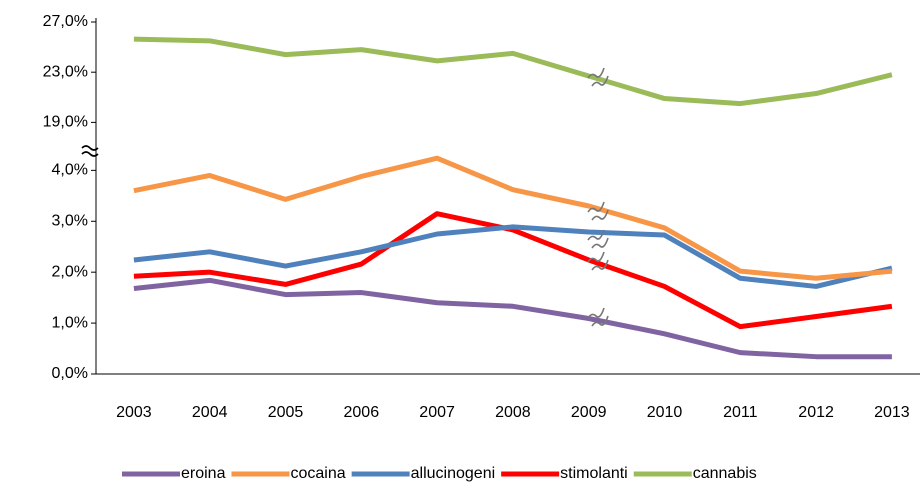  Describe the element at coordinates (892, 412) in the screenshot. I see `x-tick-label: 2013` at that location.